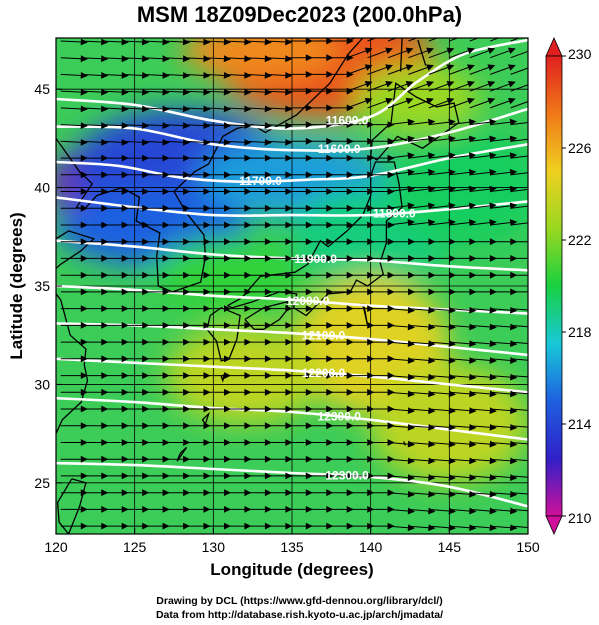 The image size is (599, 625). I want to click on y-axis-ticks: 25 30 35 40 45, so click(48, 286).